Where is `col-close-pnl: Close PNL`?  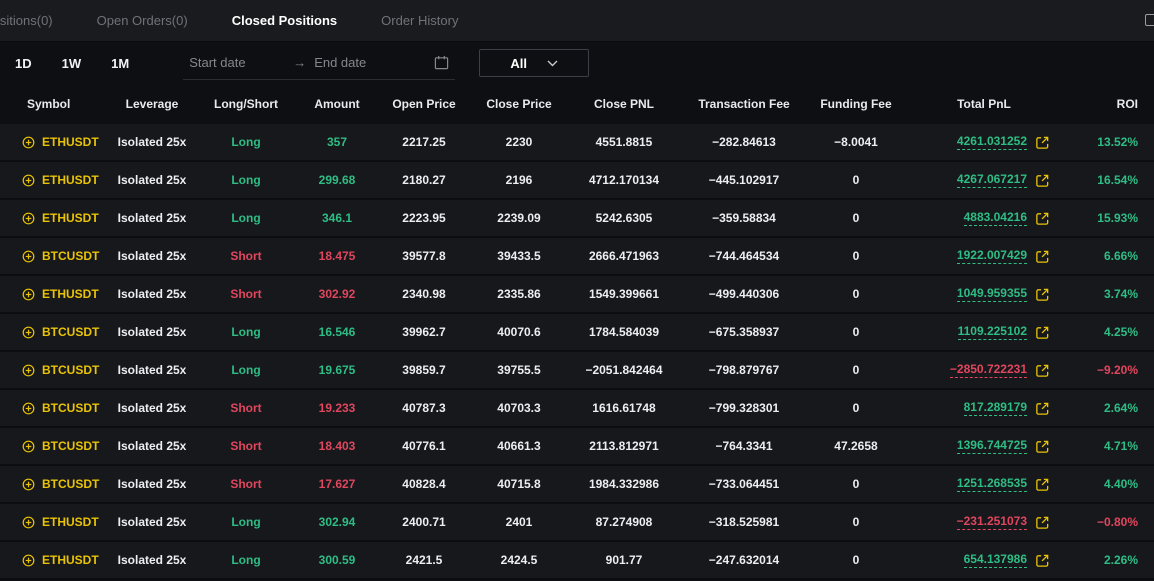
col-close-pnl: Close PNL is located at coordinates (623, 104).